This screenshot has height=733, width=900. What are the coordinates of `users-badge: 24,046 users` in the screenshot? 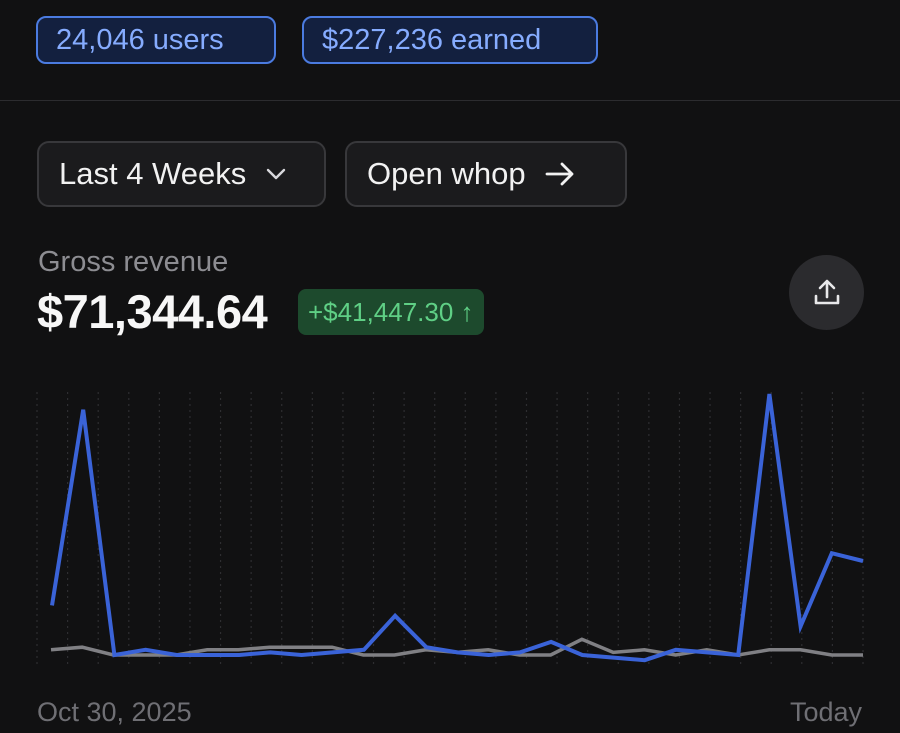 It's located at (156, 40).